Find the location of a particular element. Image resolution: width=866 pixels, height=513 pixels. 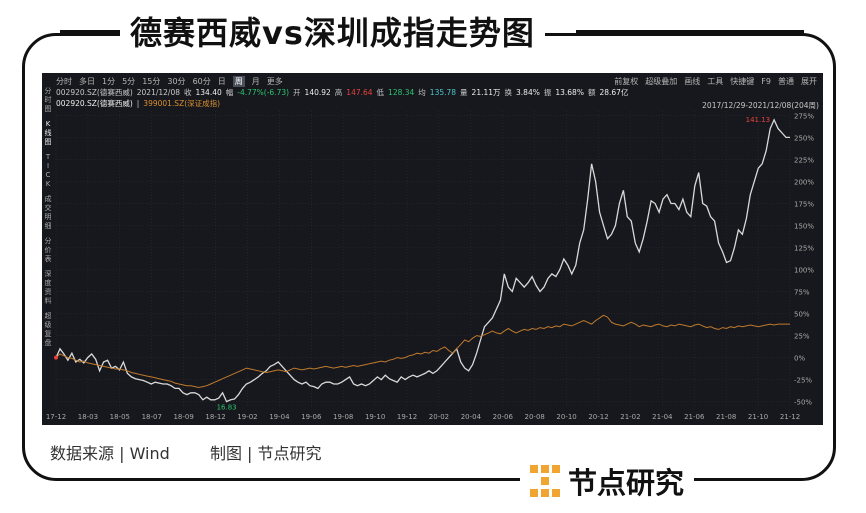

toolbar-item: F9 is located at coordinates (766, 81).